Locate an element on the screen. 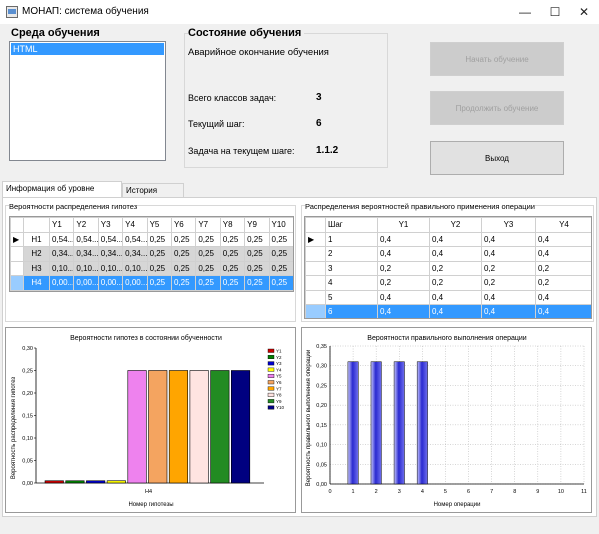 This screenshot has width=599, height=534. table-cell: 3 is located at coordinates (351, 268).